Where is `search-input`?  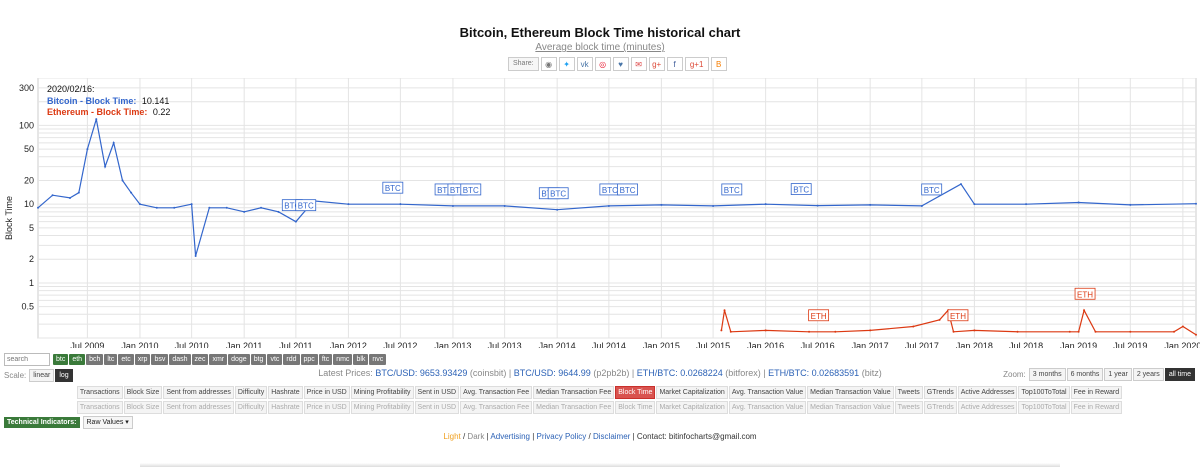 search-input is located at coordinates (27, 359).